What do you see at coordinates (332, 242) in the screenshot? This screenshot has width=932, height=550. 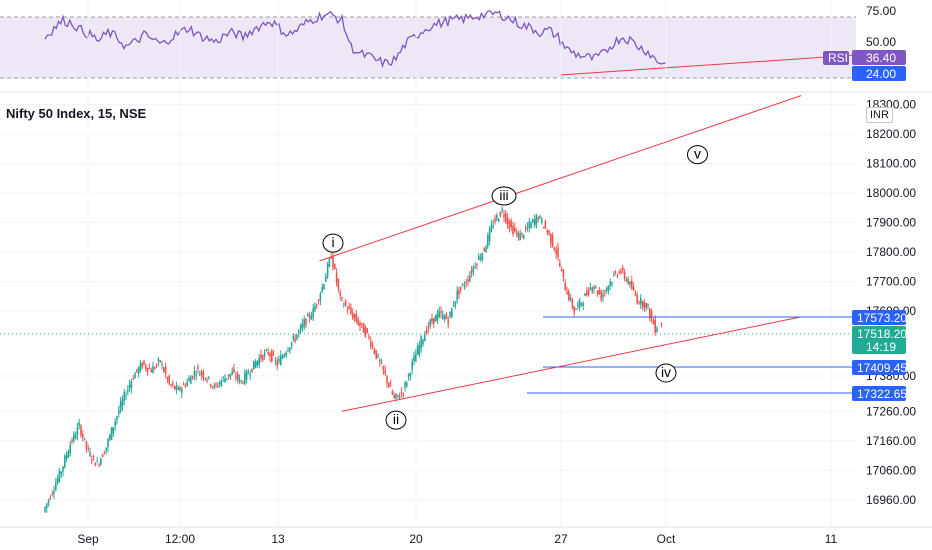 I see `wave-label-i: i` at bounding box center [332, 242].